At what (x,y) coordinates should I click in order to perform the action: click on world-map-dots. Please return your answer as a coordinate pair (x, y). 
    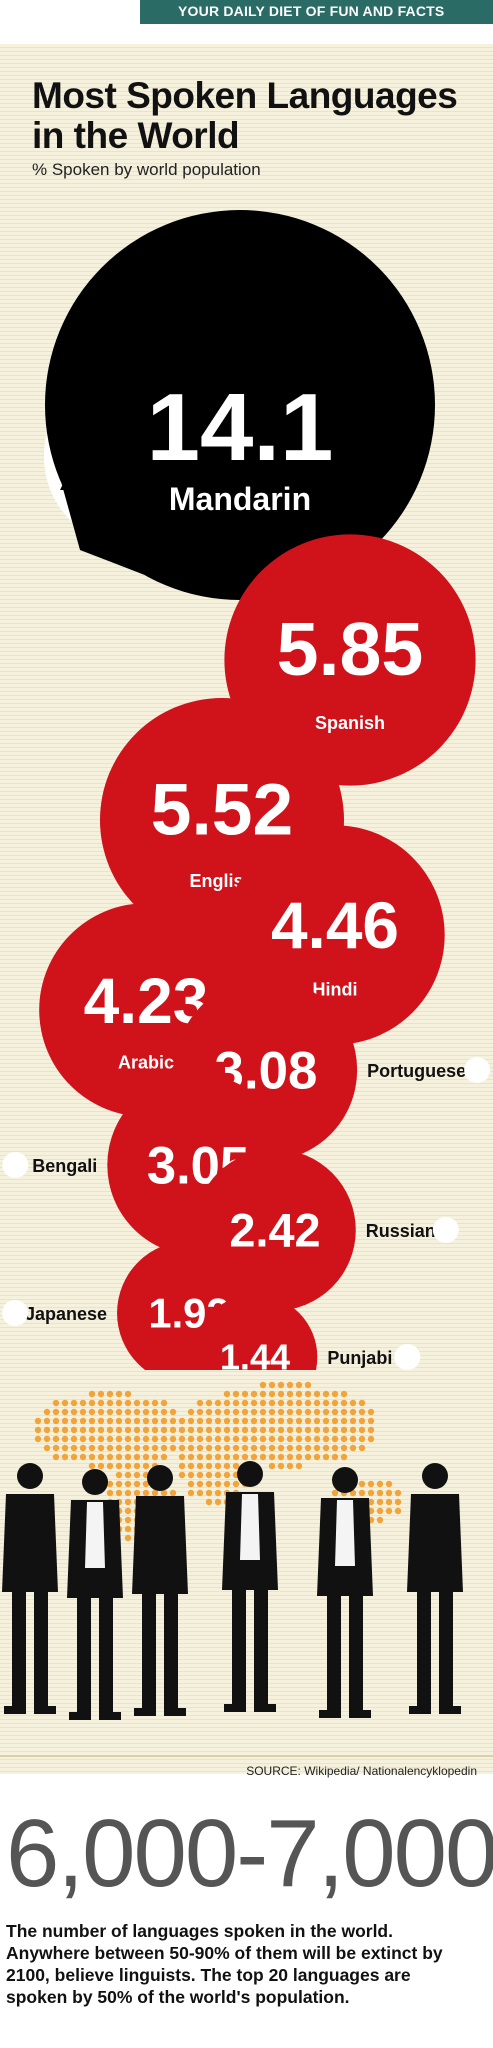
    Looking at the image, I should click on (218, 1461).